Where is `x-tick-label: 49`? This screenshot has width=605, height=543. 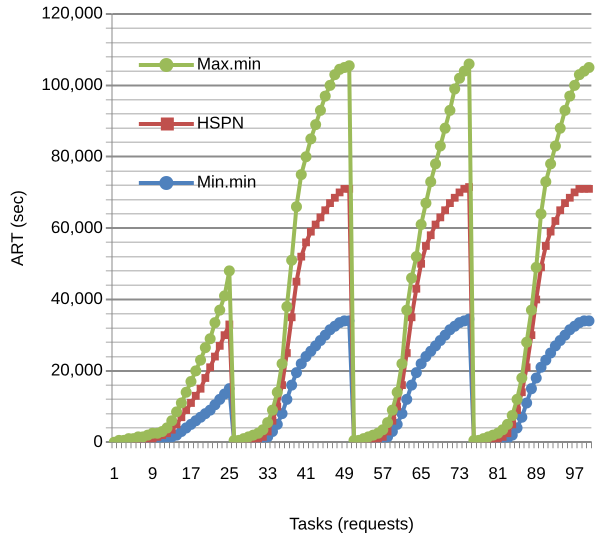
x-tick-label: 49 is located at coordinates (344, 474).